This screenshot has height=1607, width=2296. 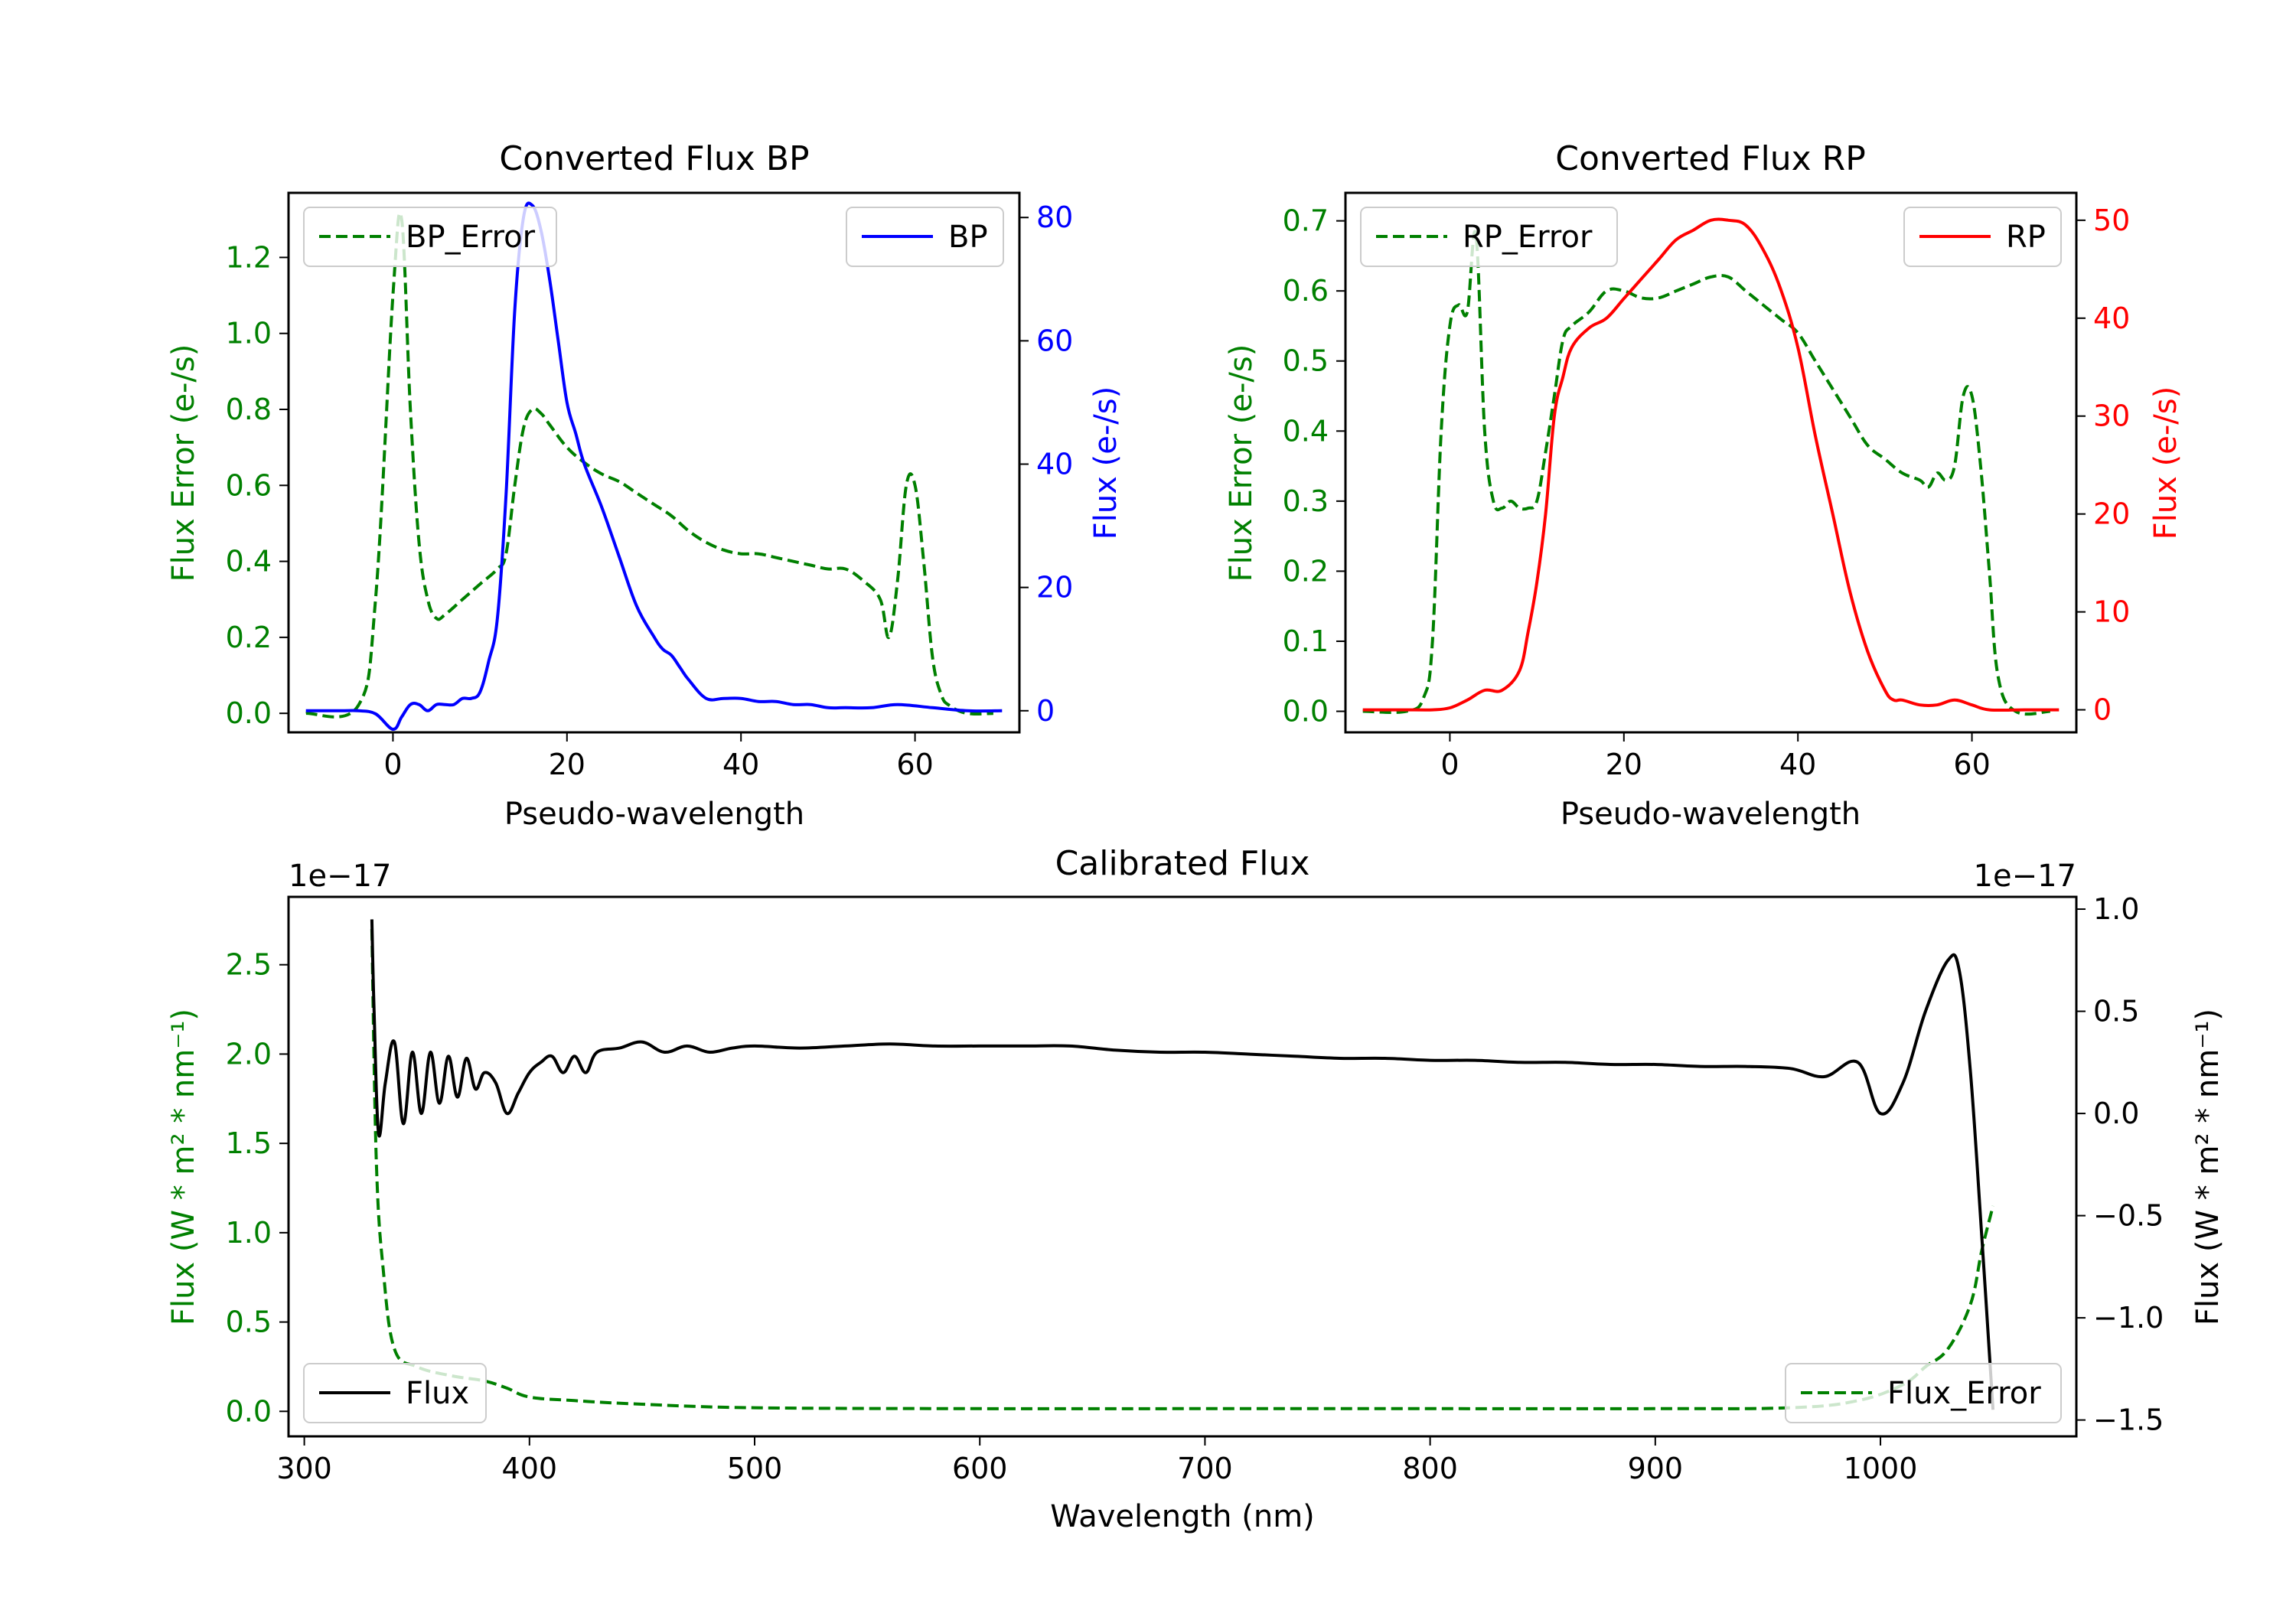 What do you see at coordinates (1306, 501) in the screenshot?
I see `panel-rp-left-tick-label: 0.3` at bounding box center [1306, 501].